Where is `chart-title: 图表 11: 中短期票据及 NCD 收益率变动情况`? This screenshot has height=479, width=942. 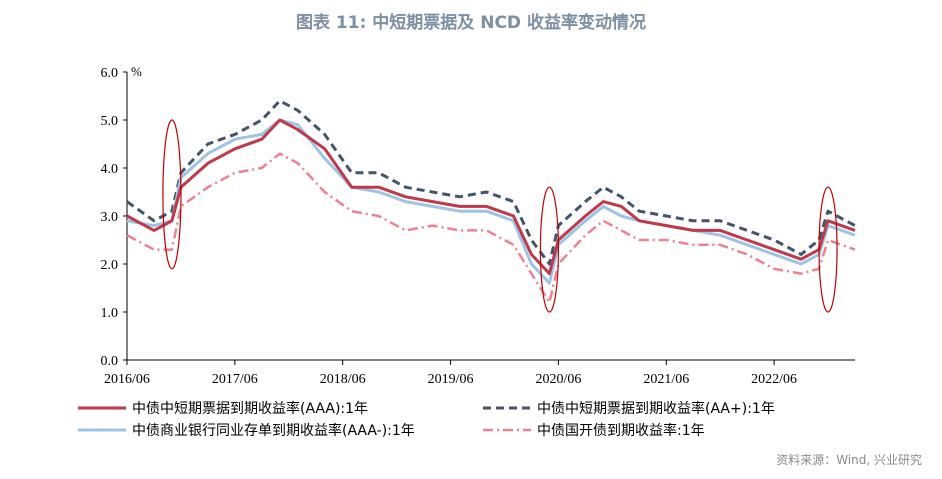
chart-title: 图表 11: 中短期票据及 NCD 收益率变动情况 is located at coordinates (471, 23).